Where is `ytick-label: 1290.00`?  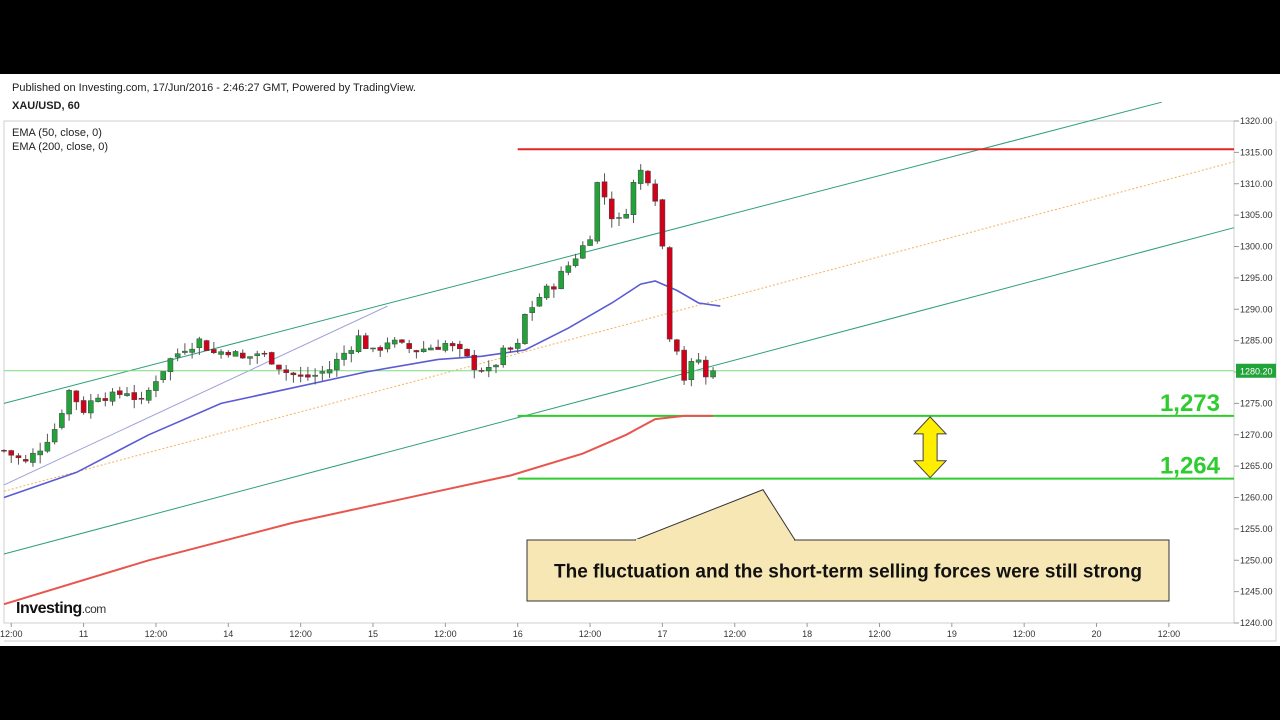
ytick-label: 1290.00 is located at coordinates (1256, 309).